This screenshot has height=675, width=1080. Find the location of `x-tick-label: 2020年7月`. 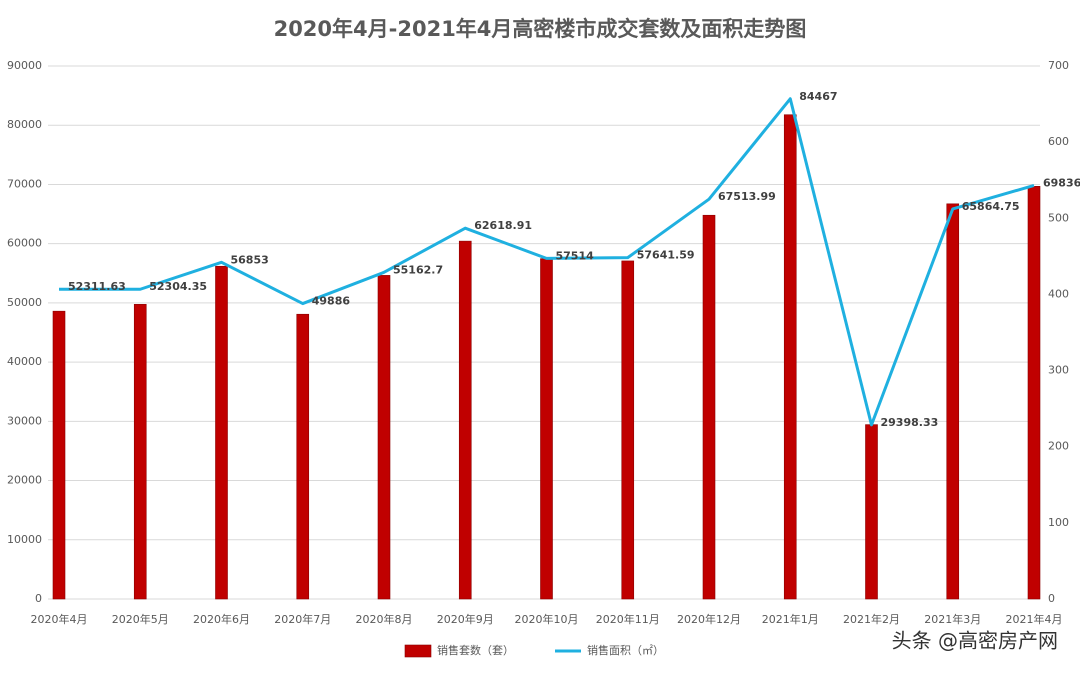

x-tick-label: 2020年7月 is located at coordinates (302, 619).